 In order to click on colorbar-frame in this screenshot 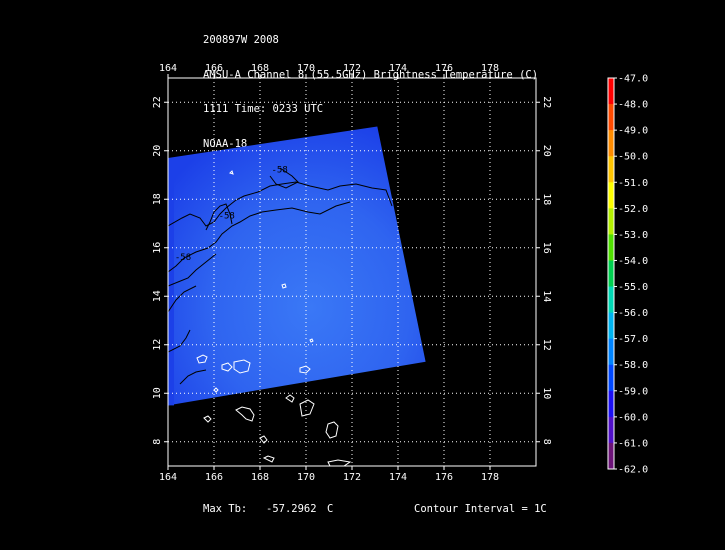, I will do `click(611, 273)`.